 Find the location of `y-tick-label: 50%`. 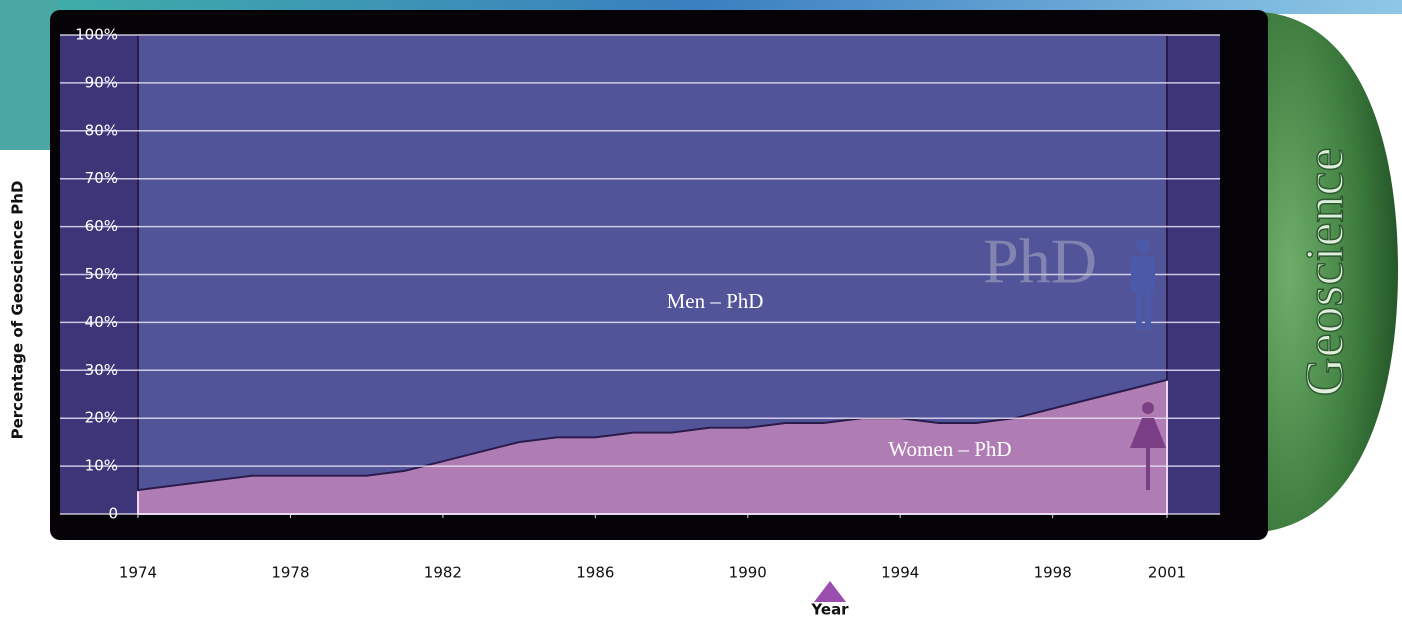

y-tick-label: 50% is located at coordinates (101, 274).